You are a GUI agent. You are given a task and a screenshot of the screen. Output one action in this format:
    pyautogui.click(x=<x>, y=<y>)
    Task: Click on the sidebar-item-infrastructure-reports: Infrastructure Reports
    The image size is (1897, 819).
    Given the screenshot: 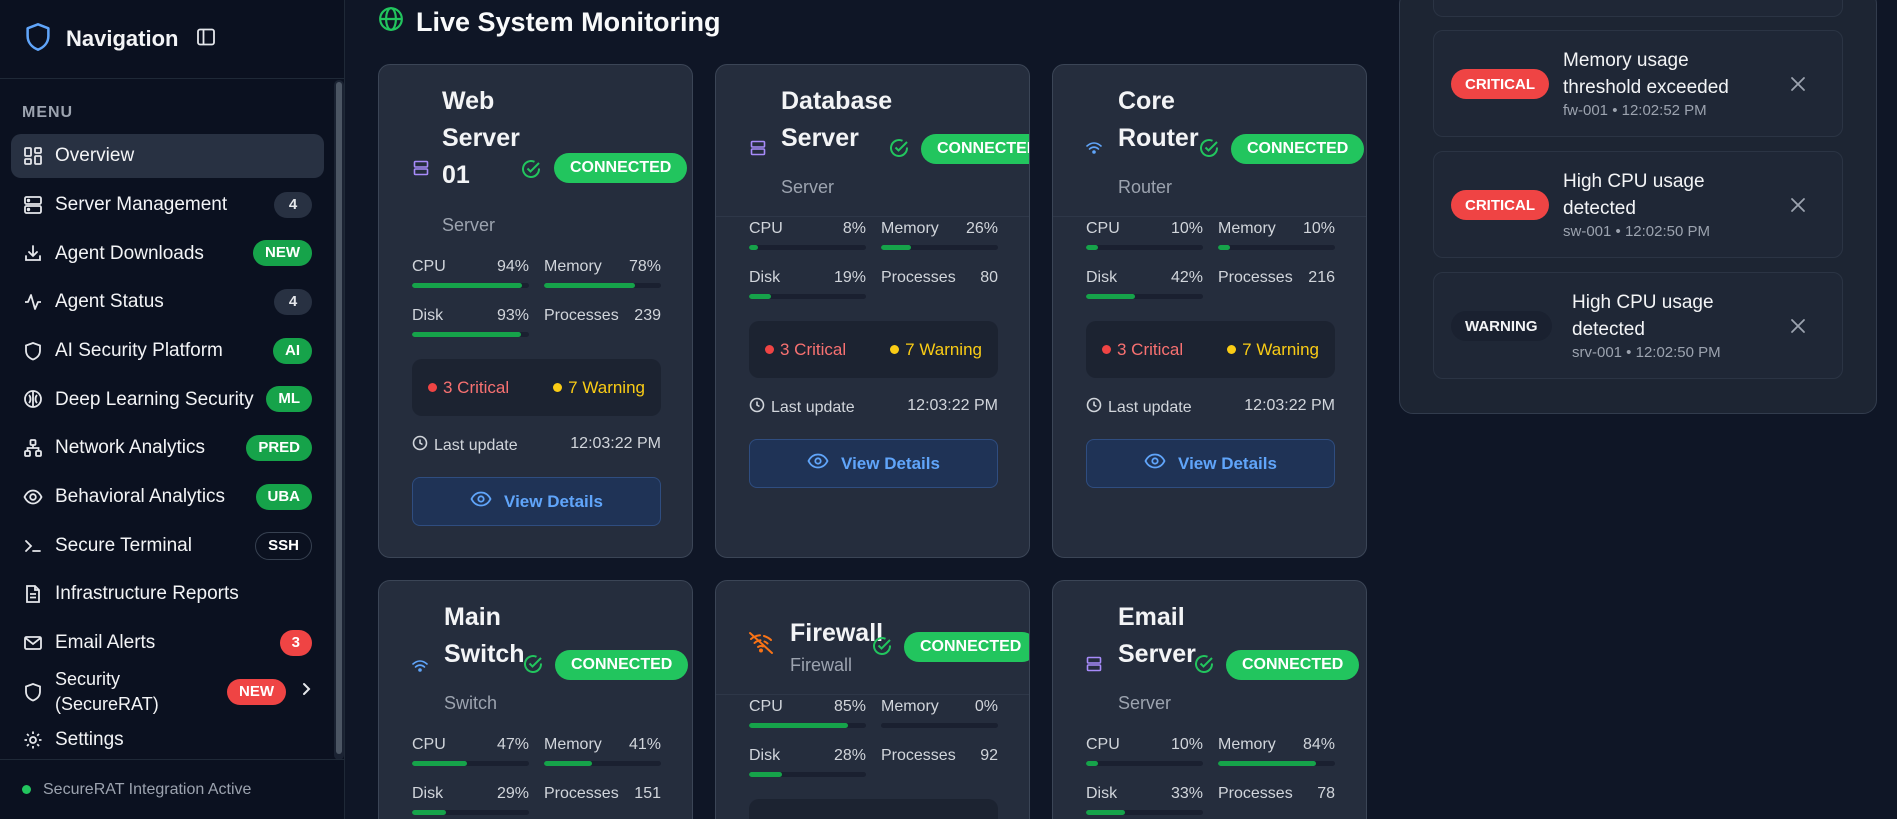 What is the action you would take?
    pyautogui.click(x=167, y=594)
    